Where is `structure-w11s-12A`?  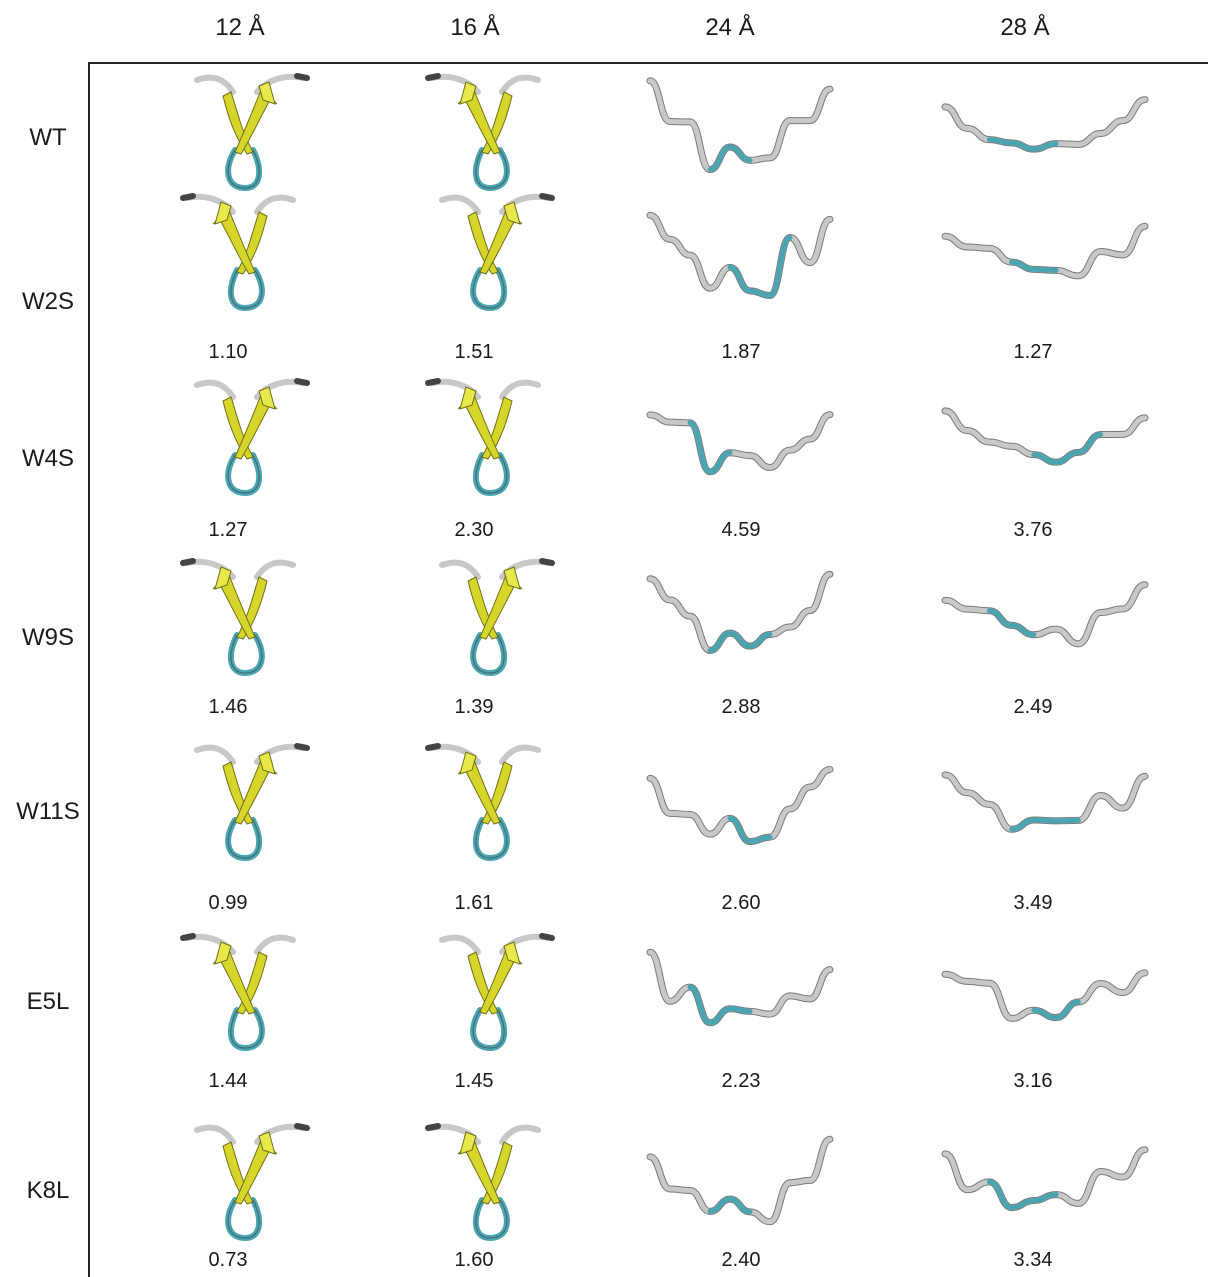
structure-w11s-12A is located at coordinates (252, 802).